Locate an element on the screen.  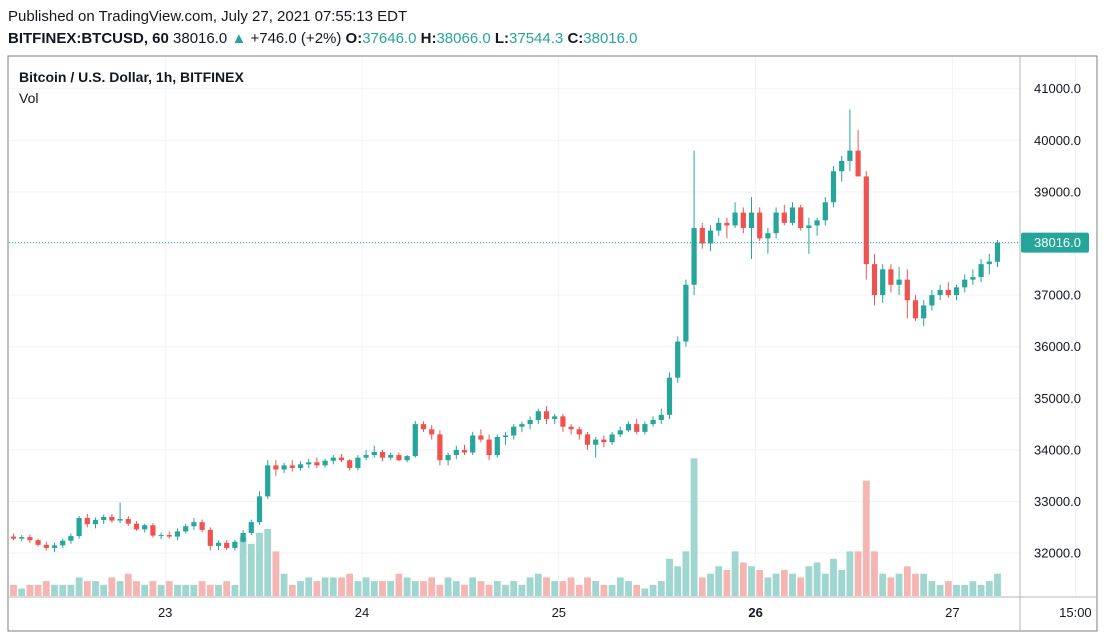
change-value: +746.0 (+2%) is located at coordinates (296, 38).